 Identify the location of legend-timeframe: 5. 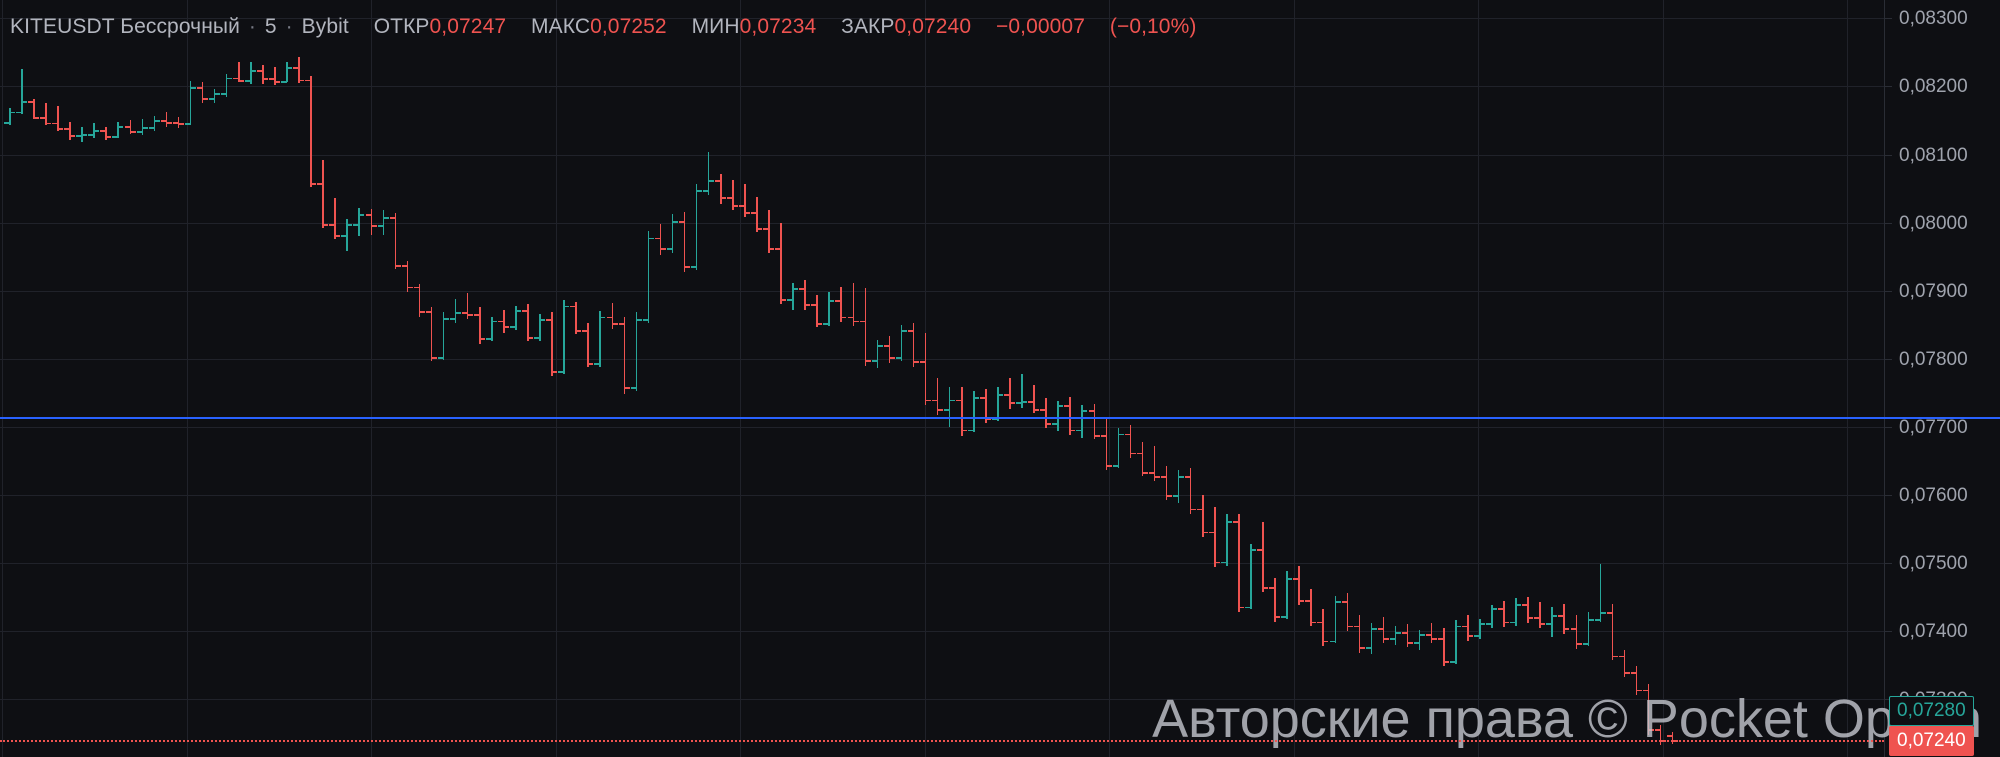
(270, 26).